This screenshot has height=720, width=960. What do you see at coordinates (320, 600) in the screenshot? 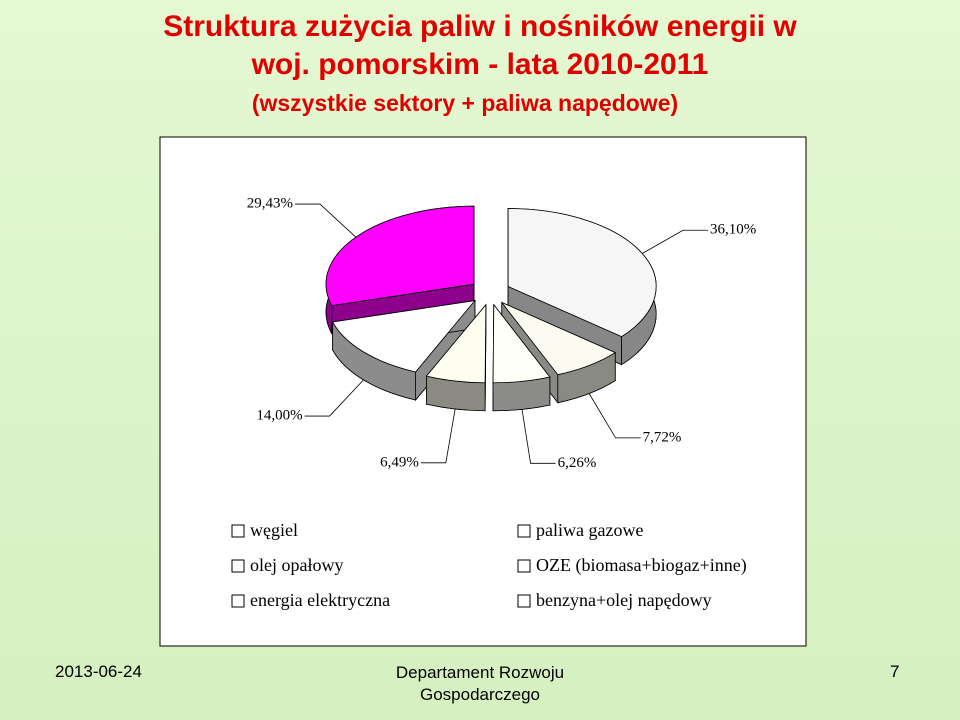
I see `legend-label: energia elektryczna` at bounding box center [320, 600].